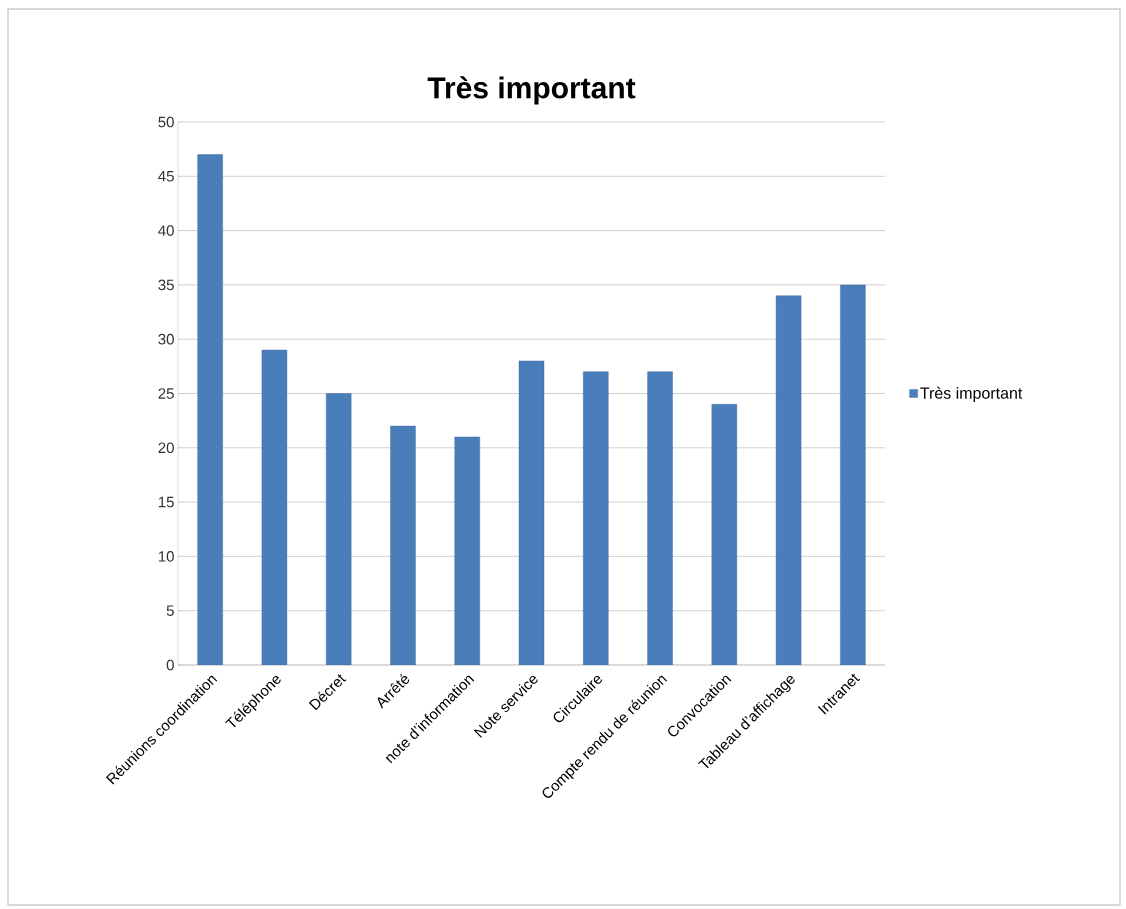  What do you see at coordinates (166, 448) in the screenshot?
I see `y-tick-label: 20` at bounding box center [166, 448].